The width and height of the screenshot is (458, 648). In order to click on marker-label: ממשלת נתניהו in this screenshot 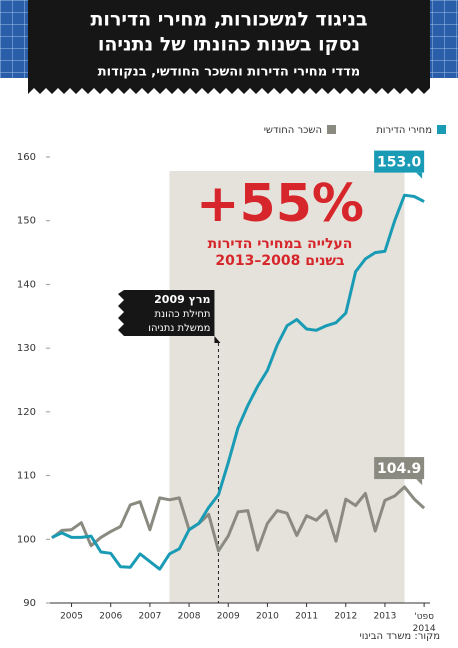, I will do `click(179, 328)`.